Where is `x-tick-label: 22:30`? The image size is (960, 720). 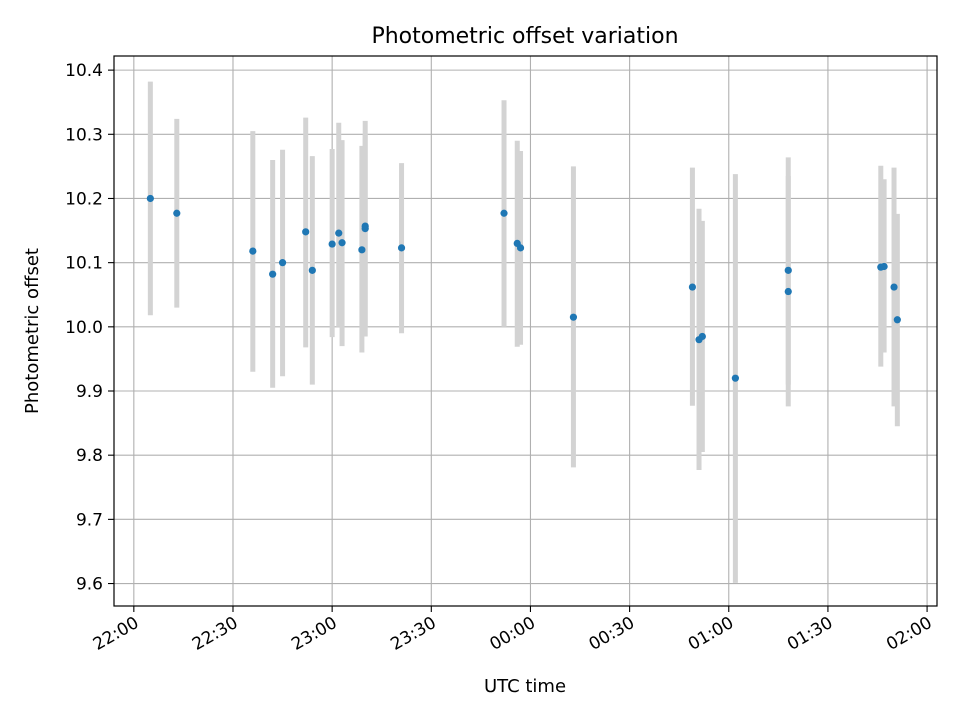
x-tick-label: 22:30 is located at coordinates (215, 634).